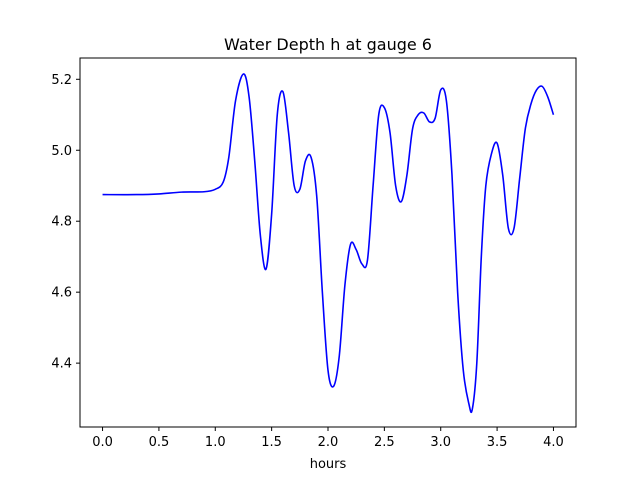 Image resolution: width=640 pixels, height=480 pixels. What do you see at coordinates (61, 364) in the screenshot?
I see `y-tick-label: 4.4` at bounding box center [61, 364].